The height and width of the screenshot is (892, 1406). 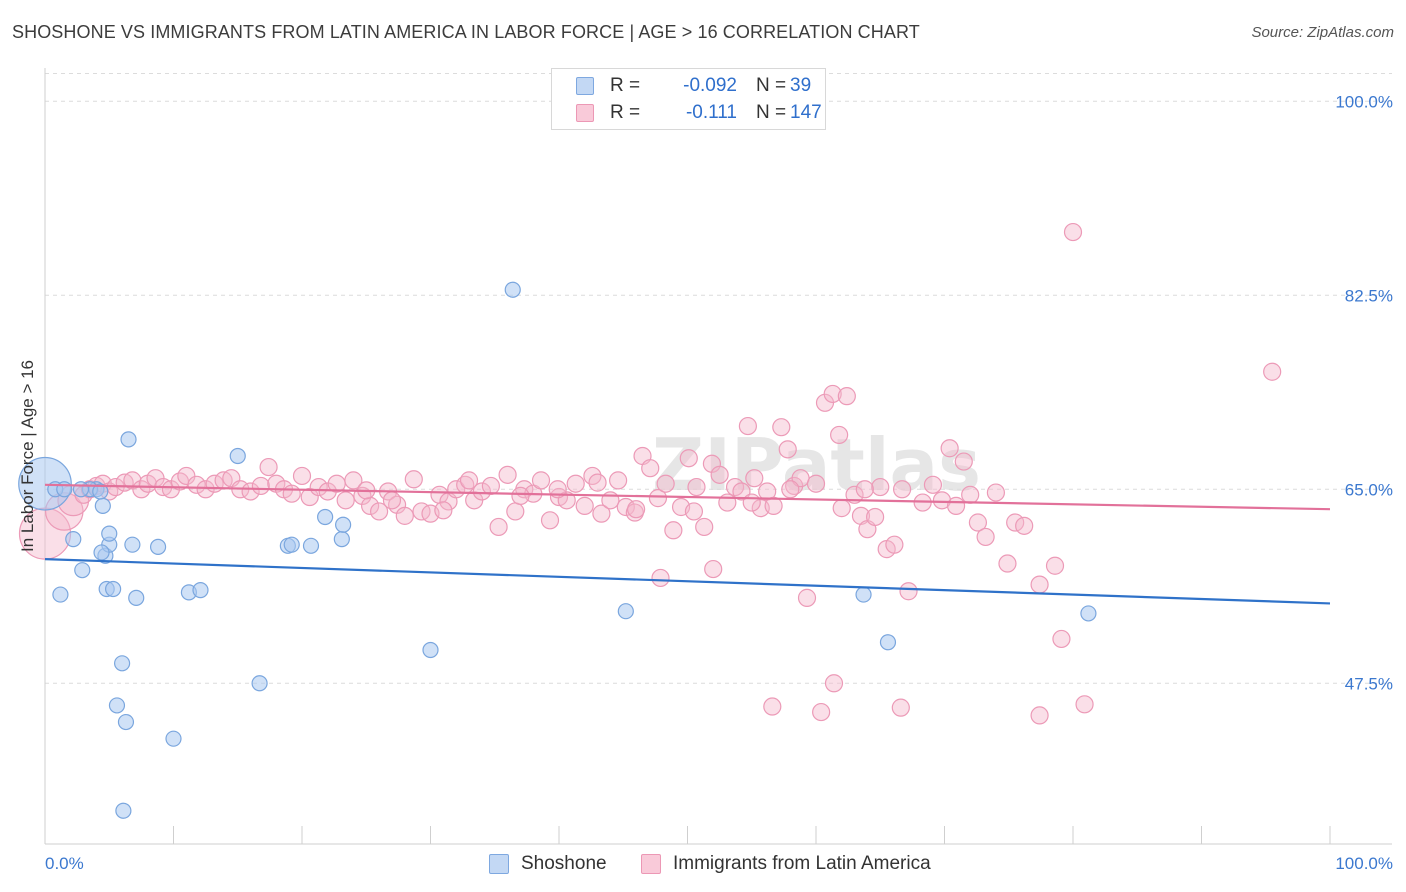 What do you see at coordinates (585, 113) in the screenshot?
I see `legend-swatch-immigrants` at bounding box center [585, 113].